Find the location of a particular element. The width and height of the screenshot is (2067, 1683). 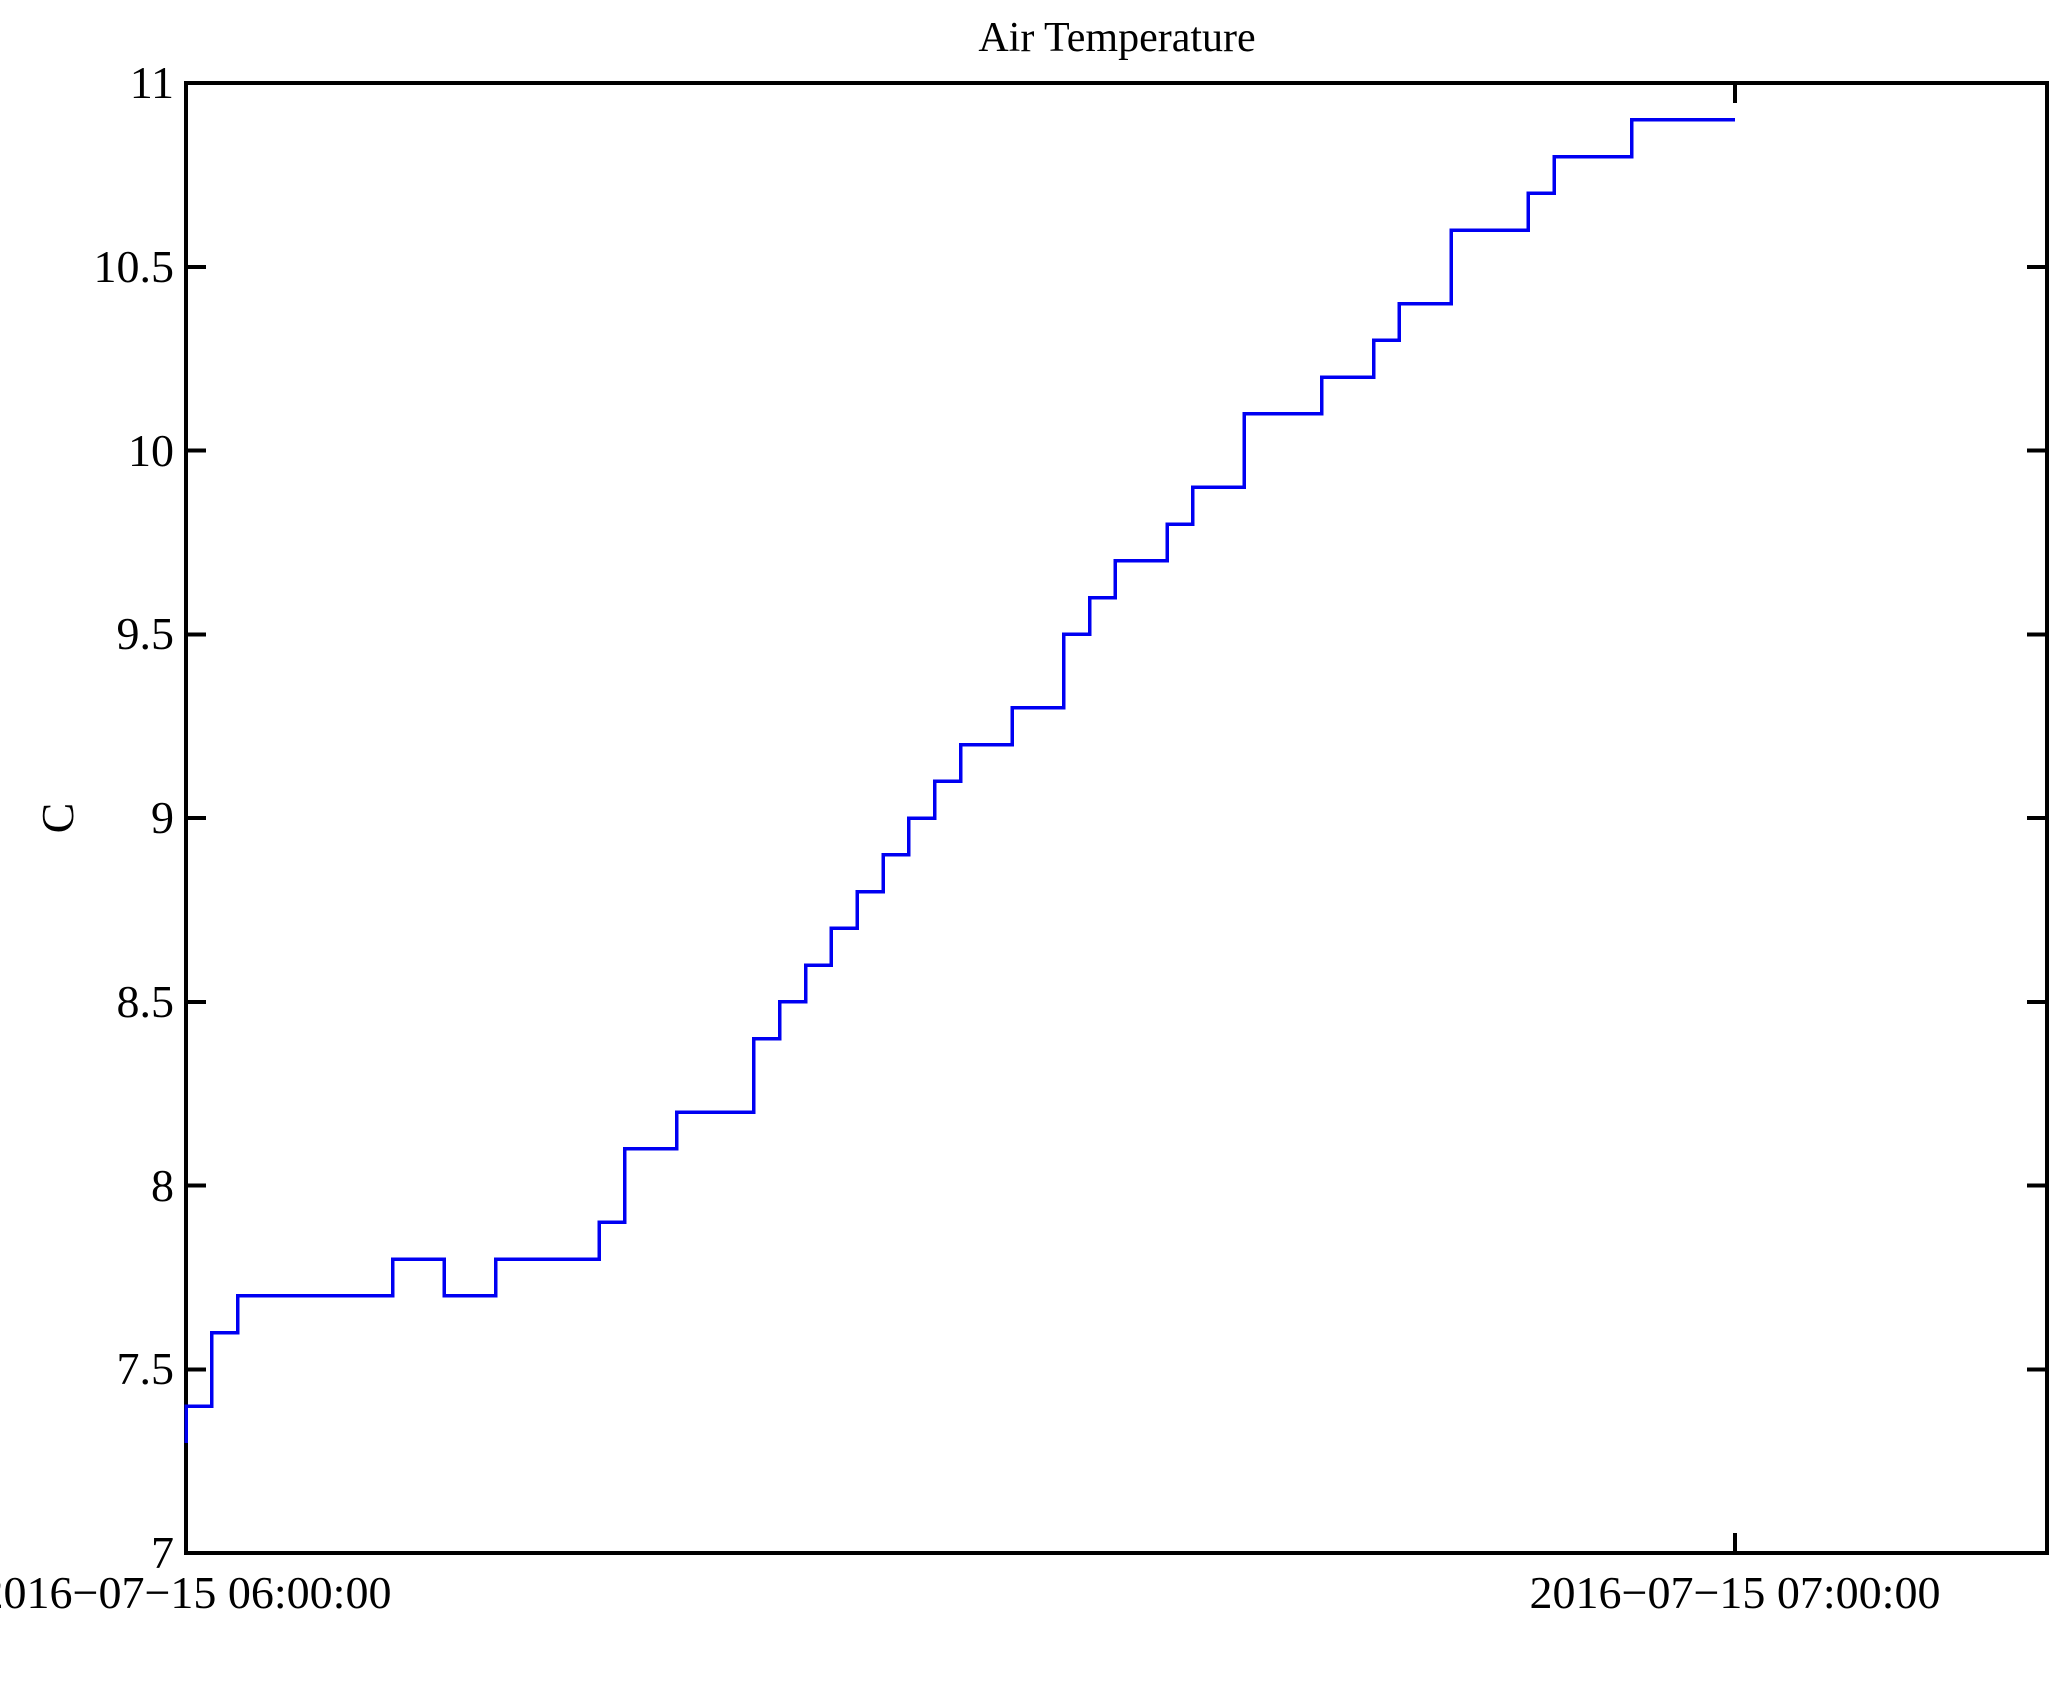

y-tick-label: 7.5 is located at coordinates (145, 1369).